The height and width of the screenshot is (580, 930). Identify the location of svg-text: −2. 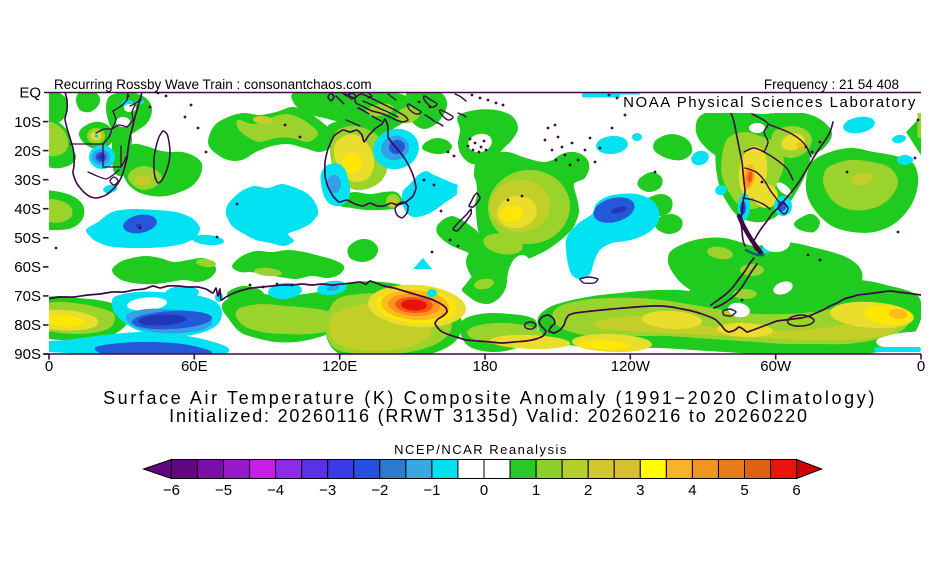
(379, 490).